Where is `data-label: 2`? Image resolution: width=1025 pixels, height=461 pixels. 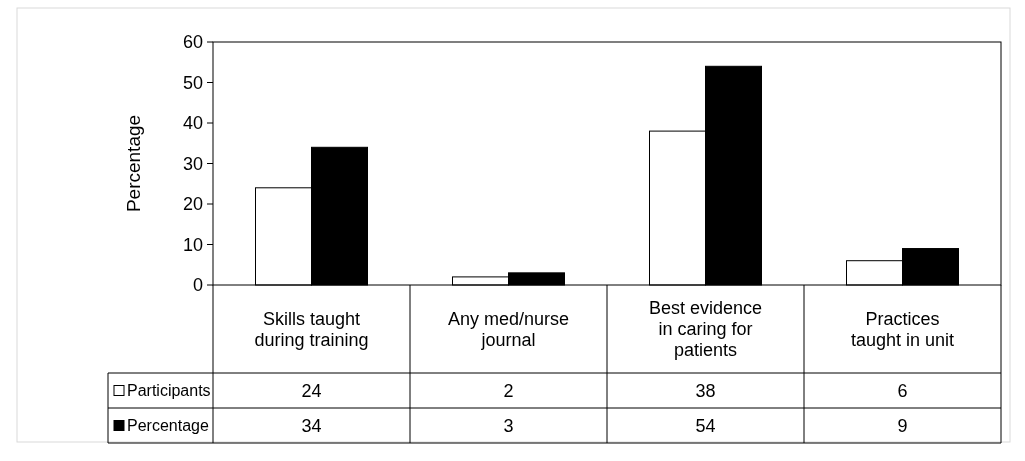
data-label: 2 is located at coordinates (508, 390).